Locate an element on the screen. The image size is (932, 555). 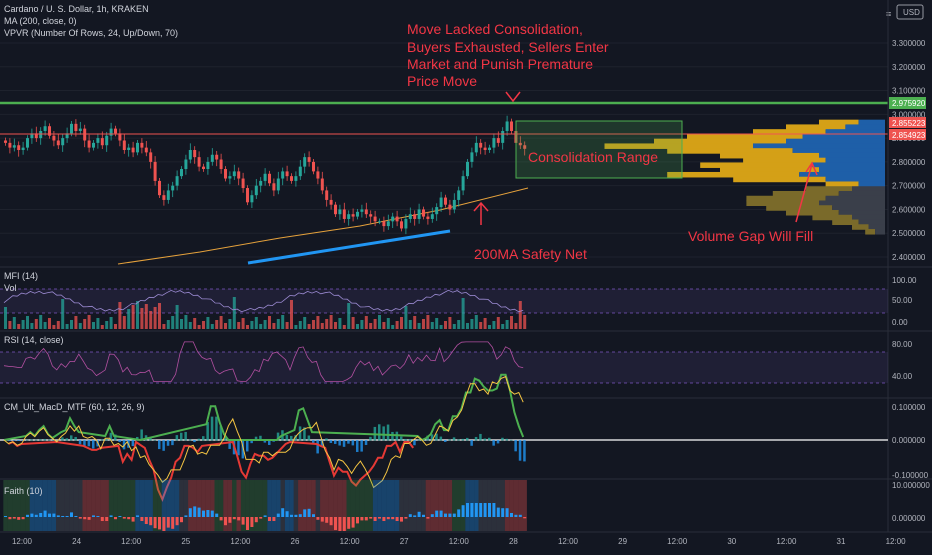
faith-title: Faith (10) is located at coordinates (23, 491).